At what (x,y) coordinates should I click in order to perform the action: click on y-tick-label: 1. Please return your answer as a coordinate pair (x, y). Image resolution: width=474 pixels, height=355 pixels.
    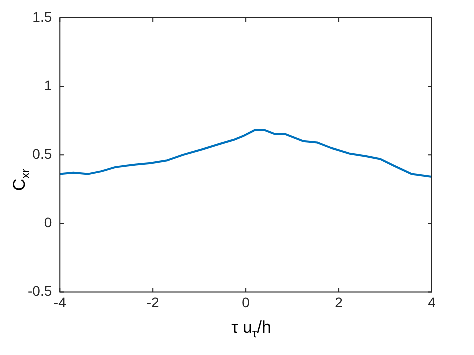
    Looking at the image, I should click on (48, 85).